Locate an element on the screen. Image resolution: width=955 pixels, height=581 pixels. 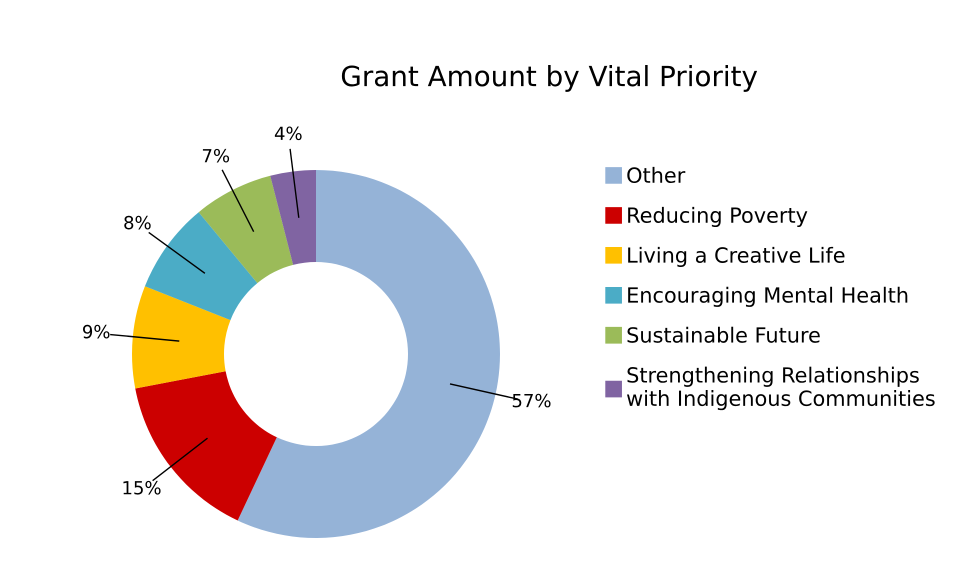
data-label: 8% is located at coordinates (137, 223).